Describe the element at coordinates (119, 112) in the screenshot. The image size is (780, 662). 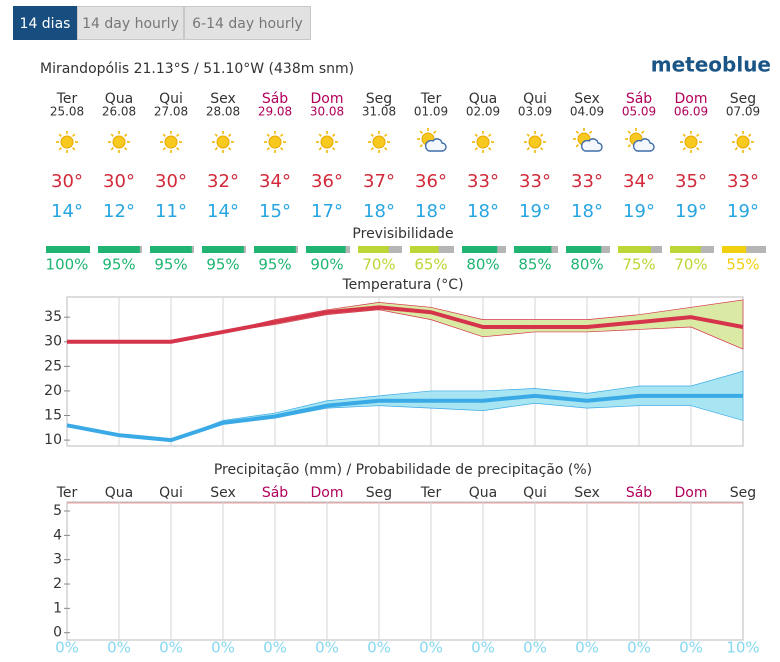
I see `date: 26.08` at that location.